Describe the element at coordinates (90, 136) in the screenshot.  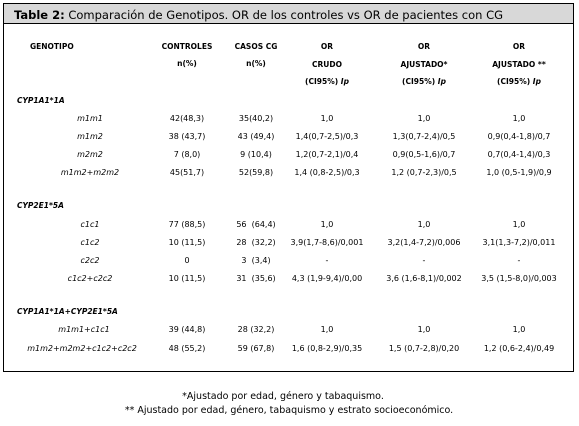
I see `genotype-cell: m1m2` at that location.